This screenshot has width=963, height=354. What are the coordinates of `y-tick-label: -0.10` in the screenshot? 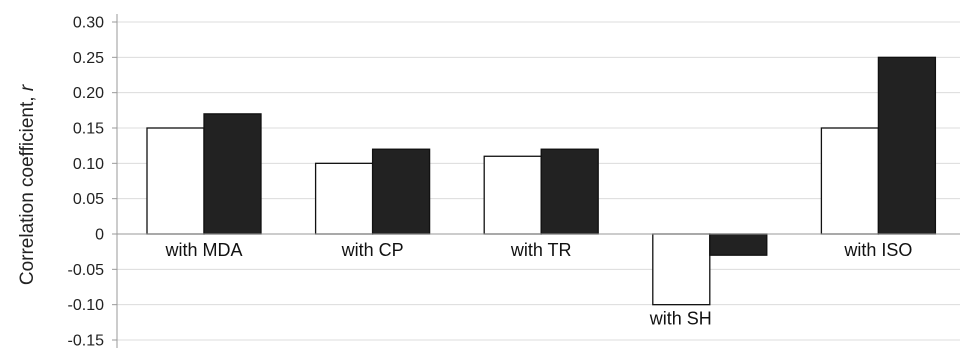 It's located at (86, 305).